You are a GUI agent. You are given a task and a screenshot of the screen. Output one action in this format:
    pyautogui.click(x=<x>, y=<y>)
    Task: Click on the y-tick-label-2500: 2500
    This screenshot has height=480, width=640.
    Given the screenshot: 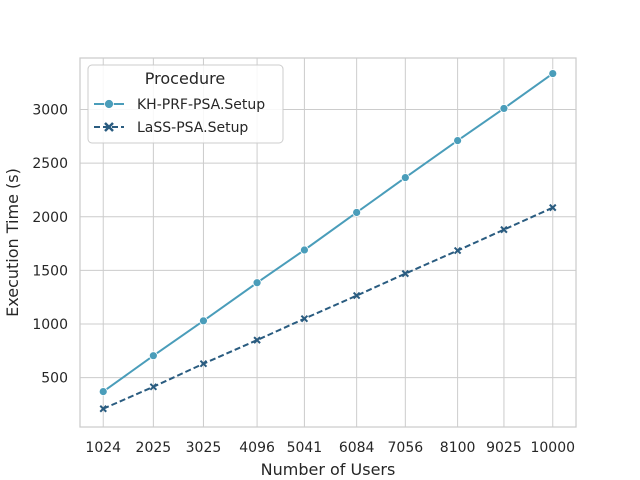 What is the action you would take?
    pyautogui.click(x=50, y=164)
    